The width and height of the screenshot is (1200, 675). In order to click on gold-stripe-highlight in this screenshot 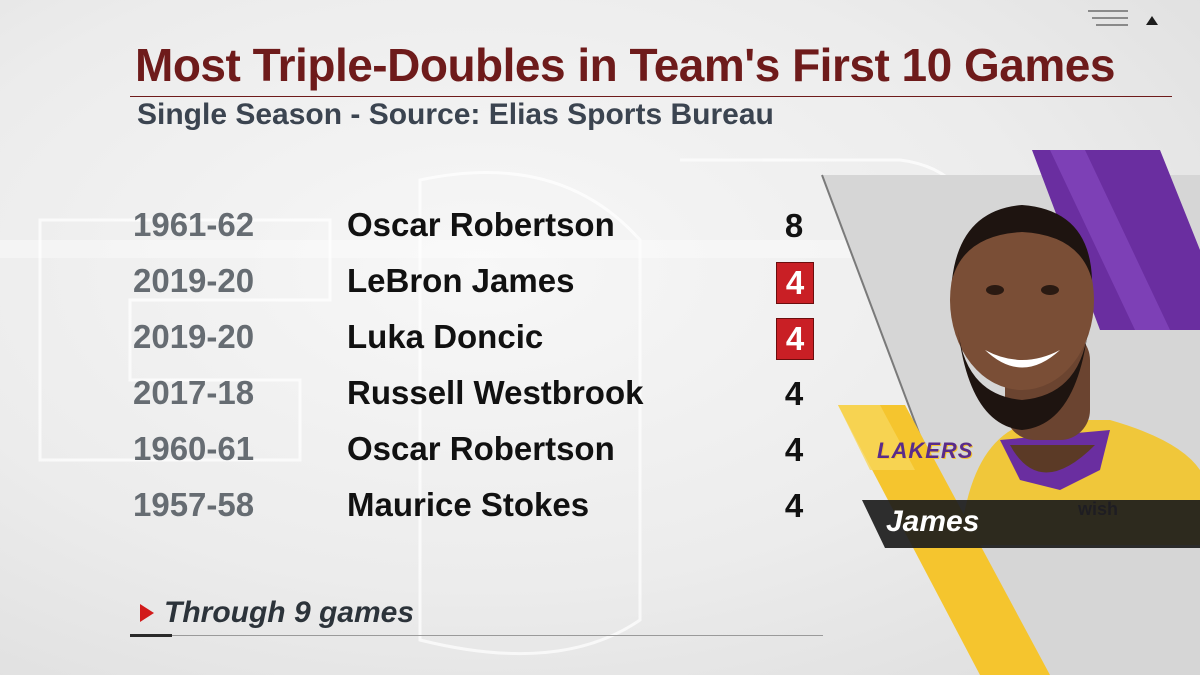, I will do `click(876, 437)`.